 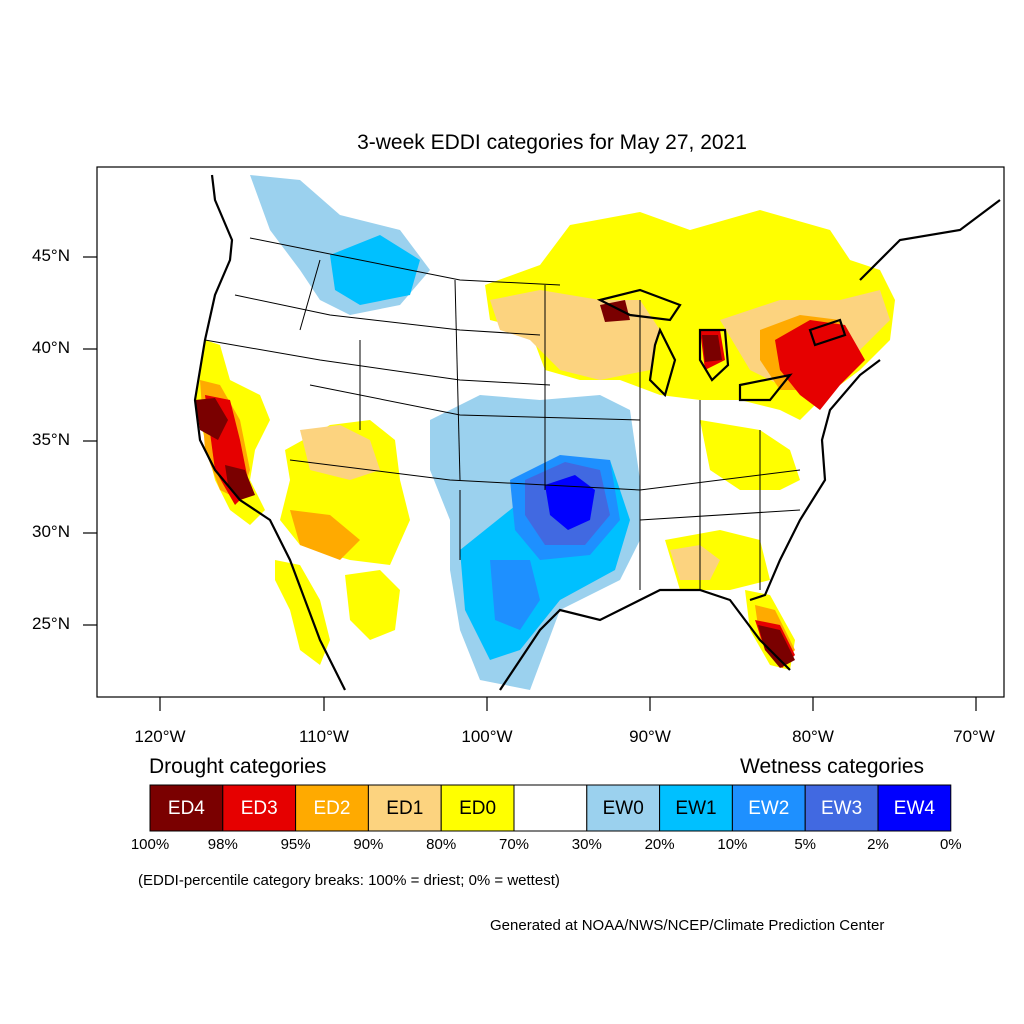 I want to click on legend-swatch-normal, so click(x=550, y=808).